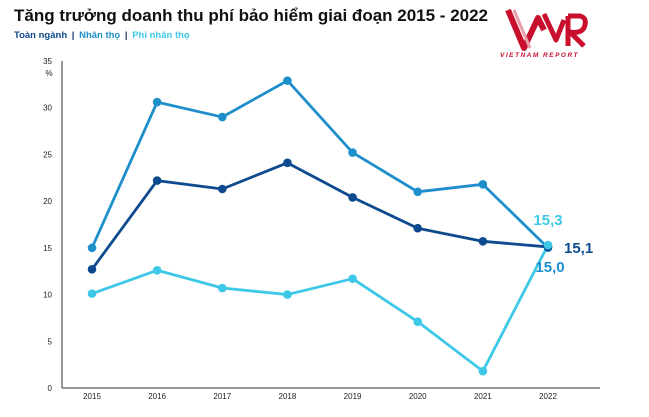 This screenshot has width=649, height=417. I want to click on x-tick-label: 2022, so click(548, 396).